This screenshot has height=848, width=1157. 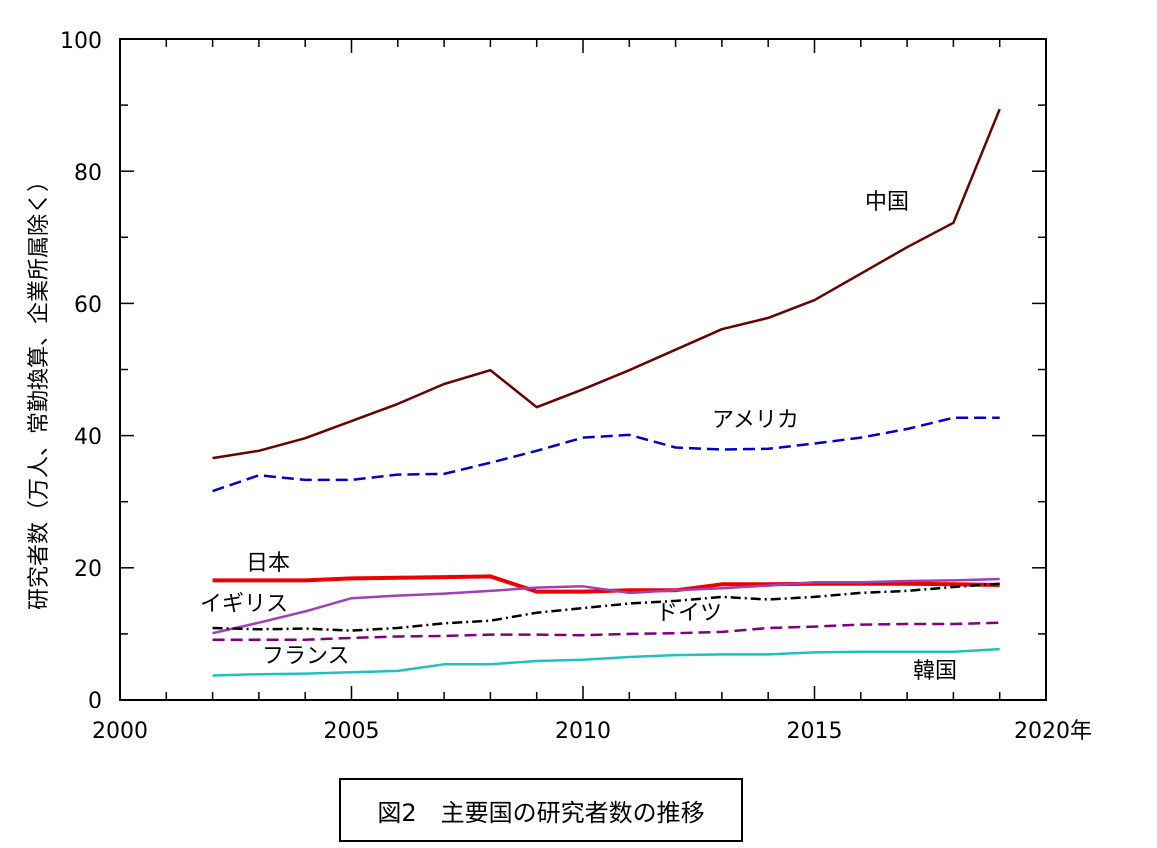 I want to click on y-tick-label-80: 80, so click(x=88, y=173).